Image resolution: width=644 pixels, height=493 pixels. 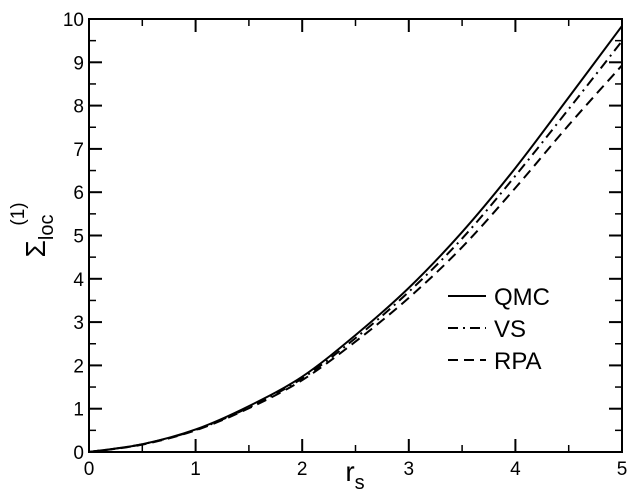 I want to click on x-axis-title-main: r, so click(x=349, y=471).